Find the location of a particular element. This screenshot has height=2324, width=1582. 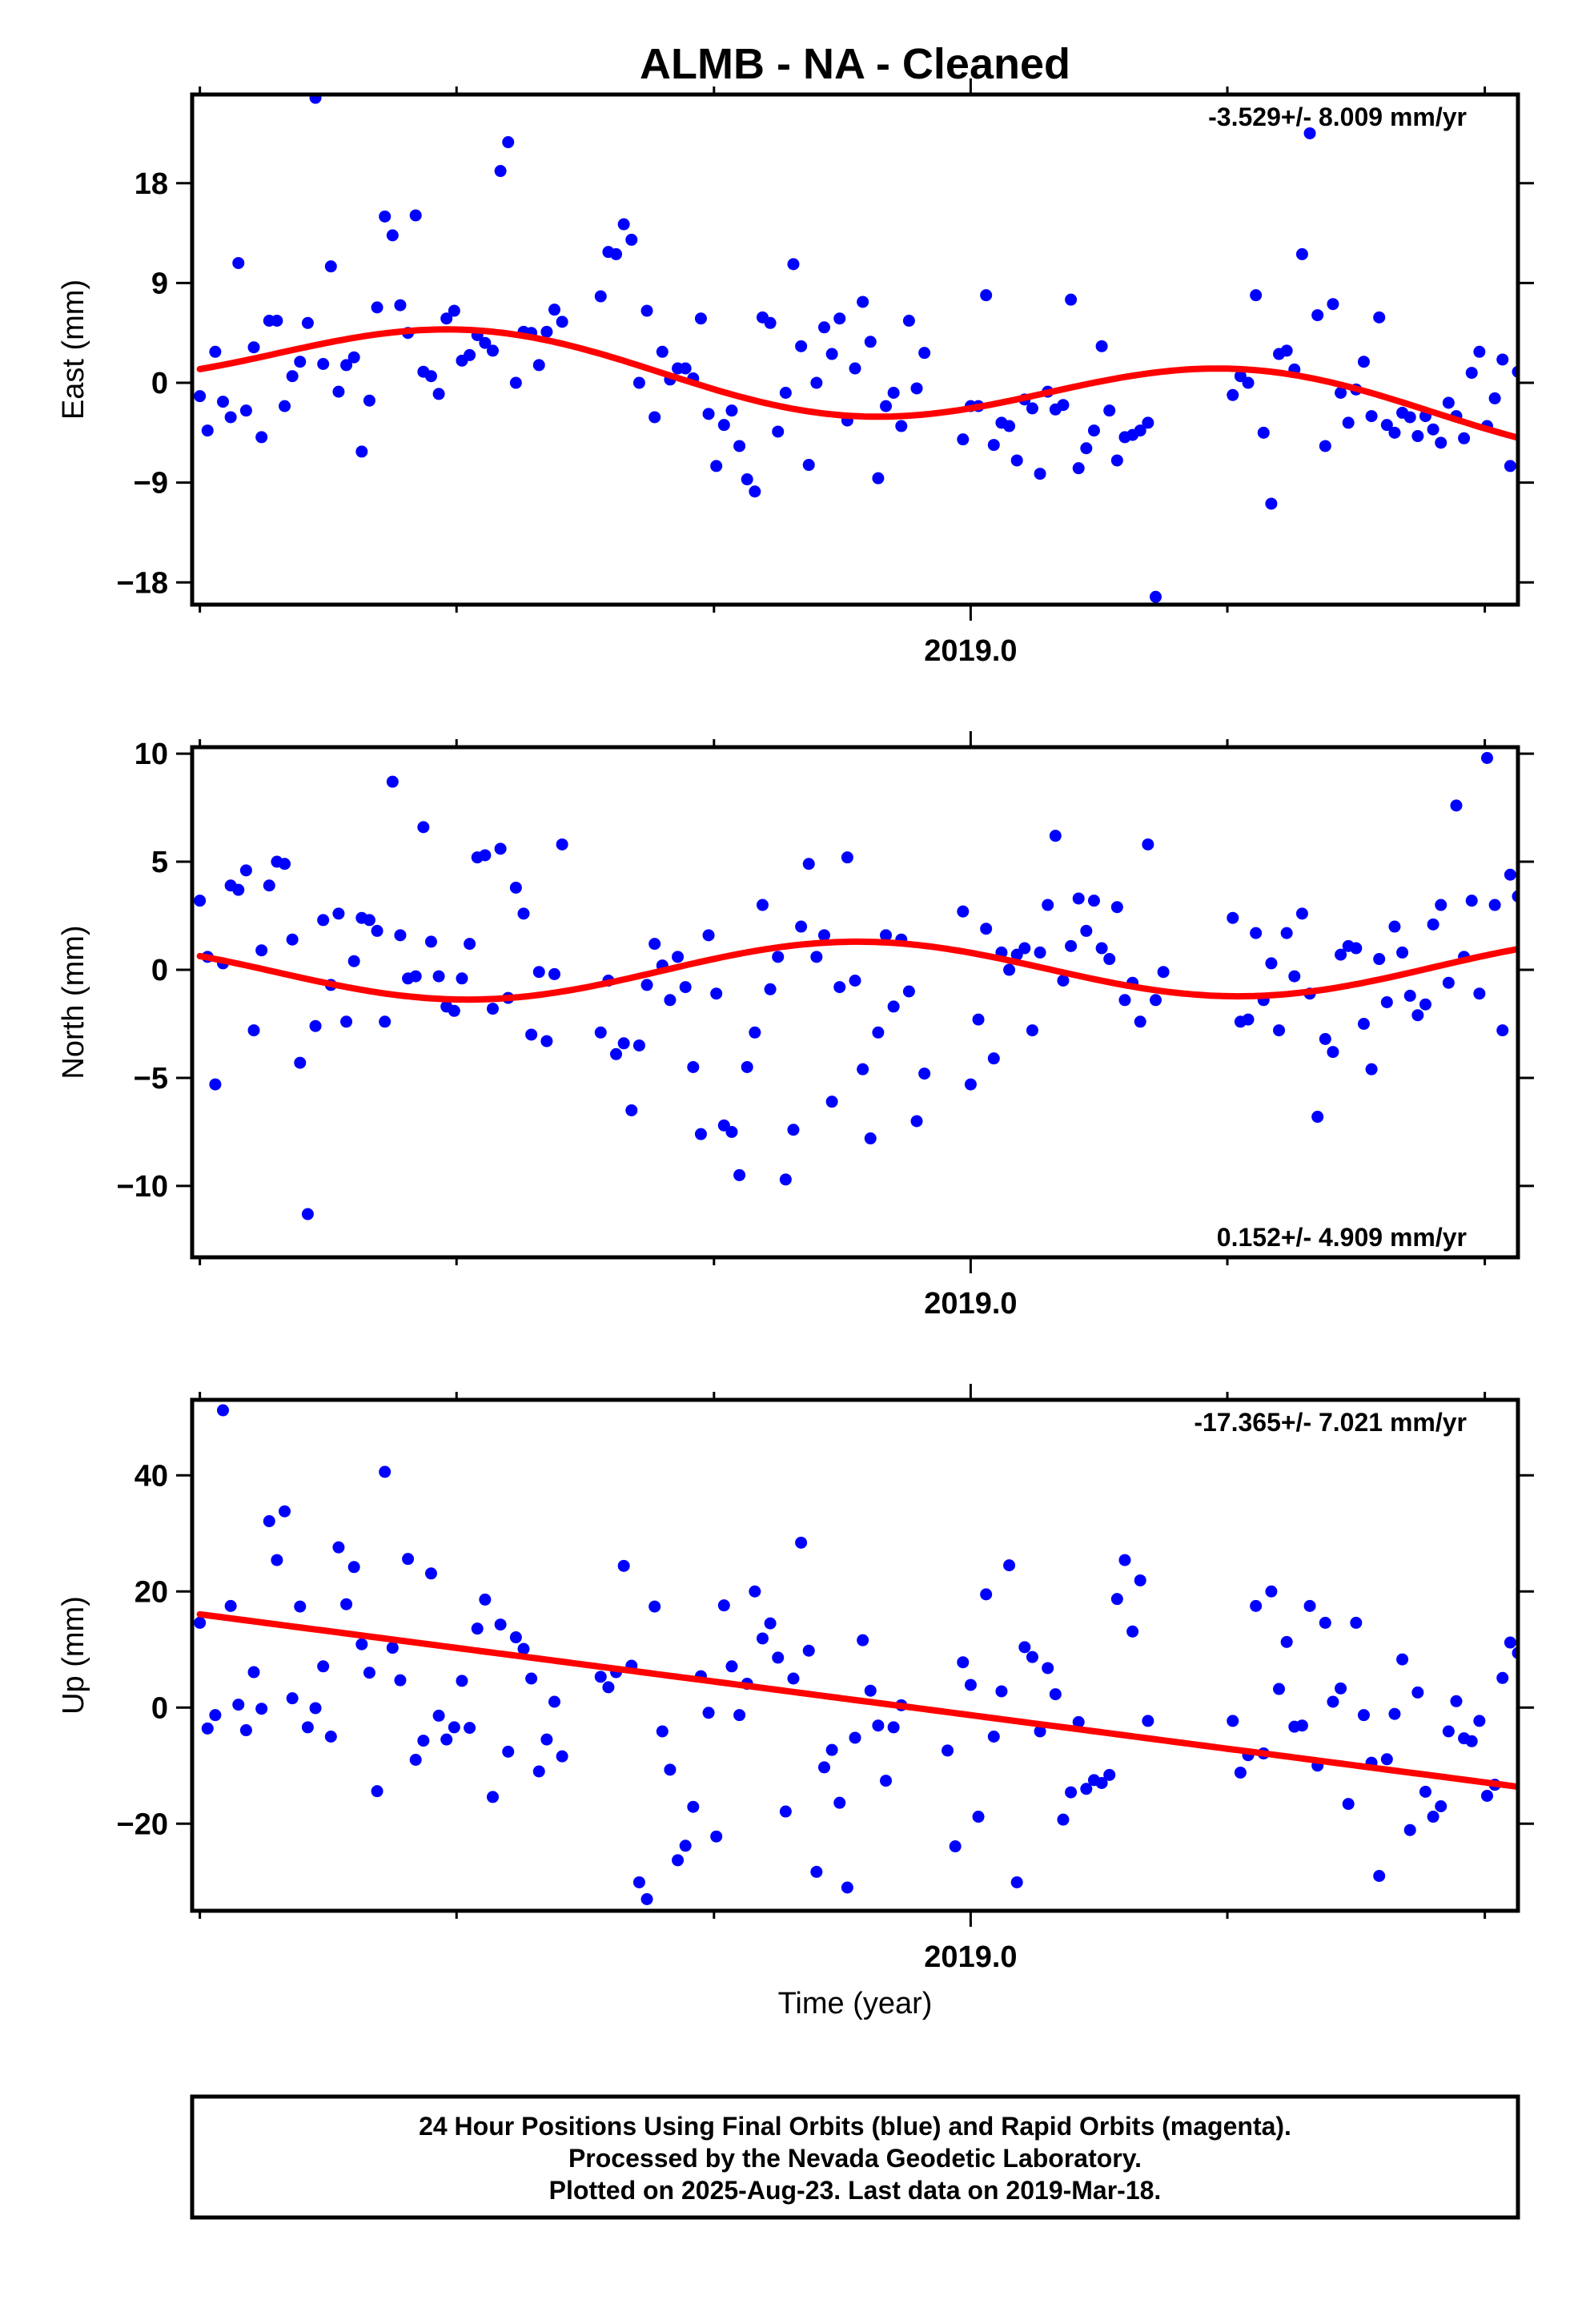

trend-line is located at coordinates (857, 971).